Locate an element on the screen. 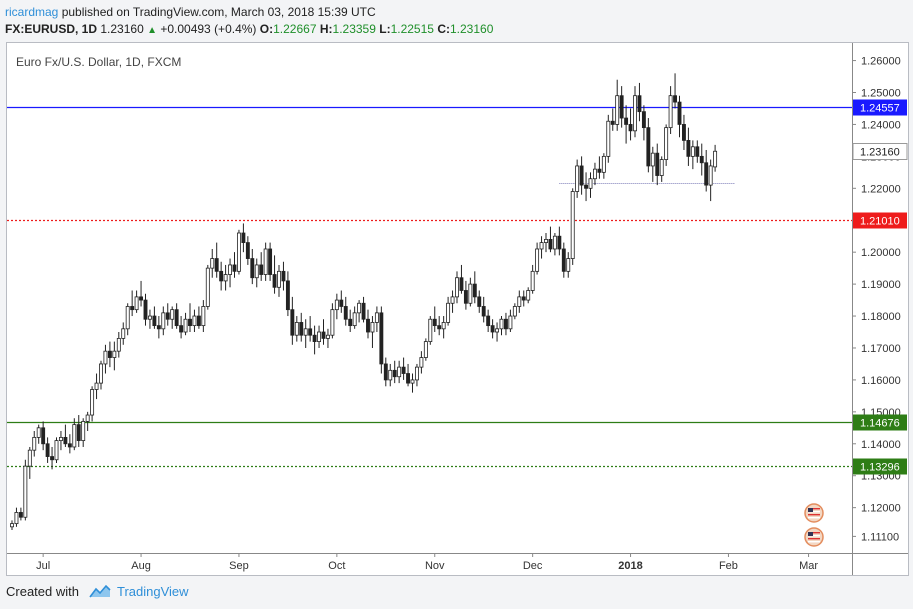  time-axis-label: Oct is located at coordinates (336, 566).